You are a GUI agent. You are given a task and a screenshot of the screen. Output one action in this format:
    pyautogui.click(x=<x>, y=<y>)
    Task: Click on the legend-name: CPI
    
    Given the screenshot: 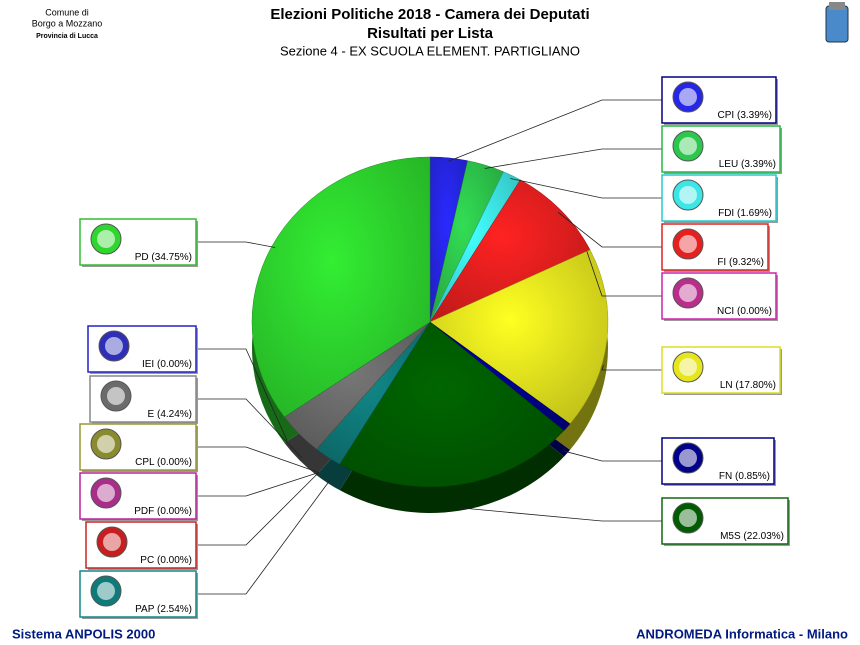 What is the action you would take?
    pyautogui.click(x=726, y=115)
    